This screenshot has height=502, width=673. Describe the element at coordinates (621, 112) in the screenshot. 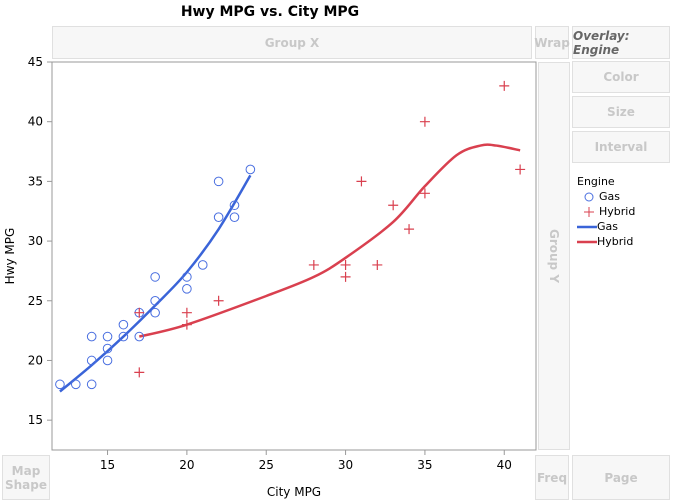

I see `size-zone: Size` at that location.